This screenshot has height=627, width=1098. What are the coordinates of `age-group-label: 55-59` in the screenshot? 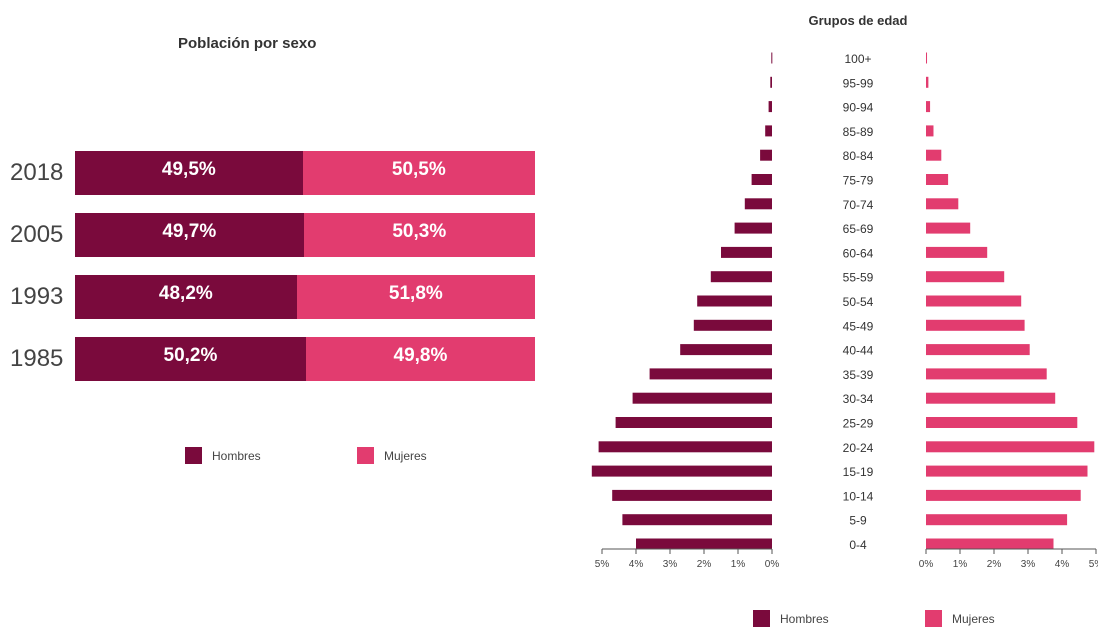 It's located at (858, 278).